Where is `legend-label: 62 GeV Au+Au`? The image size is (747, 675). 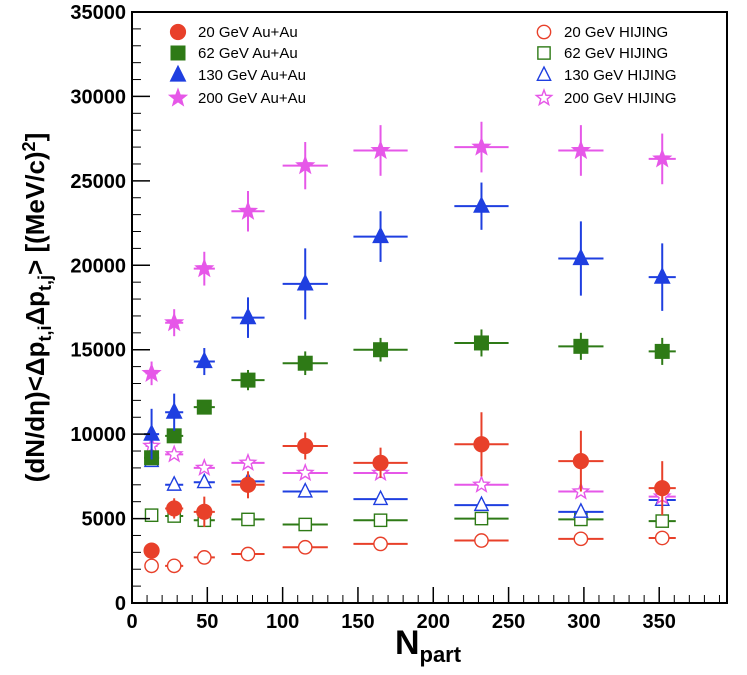 legend-label: 62 GeV Au+Au is located at coordinates (248, 53).